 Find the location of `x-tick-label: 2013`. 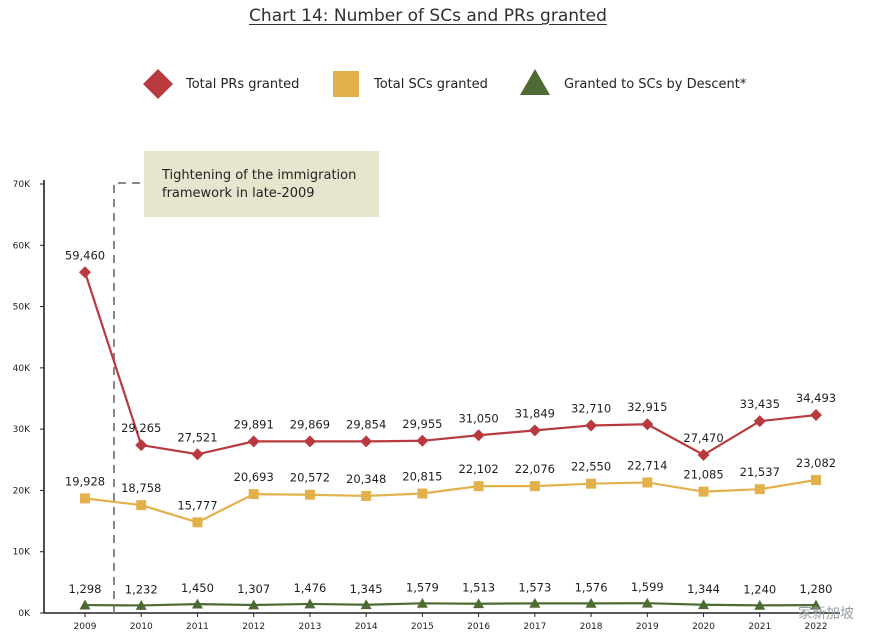

x-tick-label: 2013 is located at coordinates (309, 627).